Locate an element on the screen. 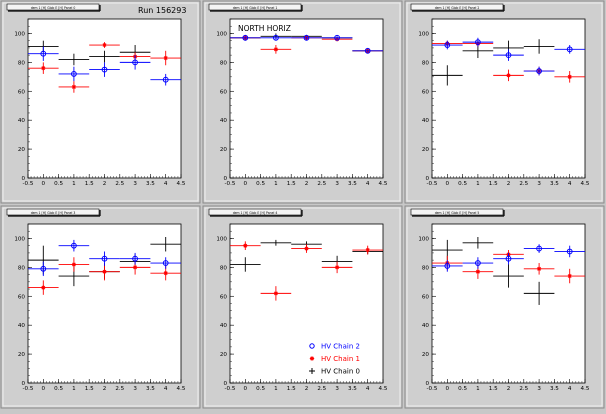 This screenshot has height=414, width=606. x-tick-label: 4.5 is located at coordinates (383, 389).